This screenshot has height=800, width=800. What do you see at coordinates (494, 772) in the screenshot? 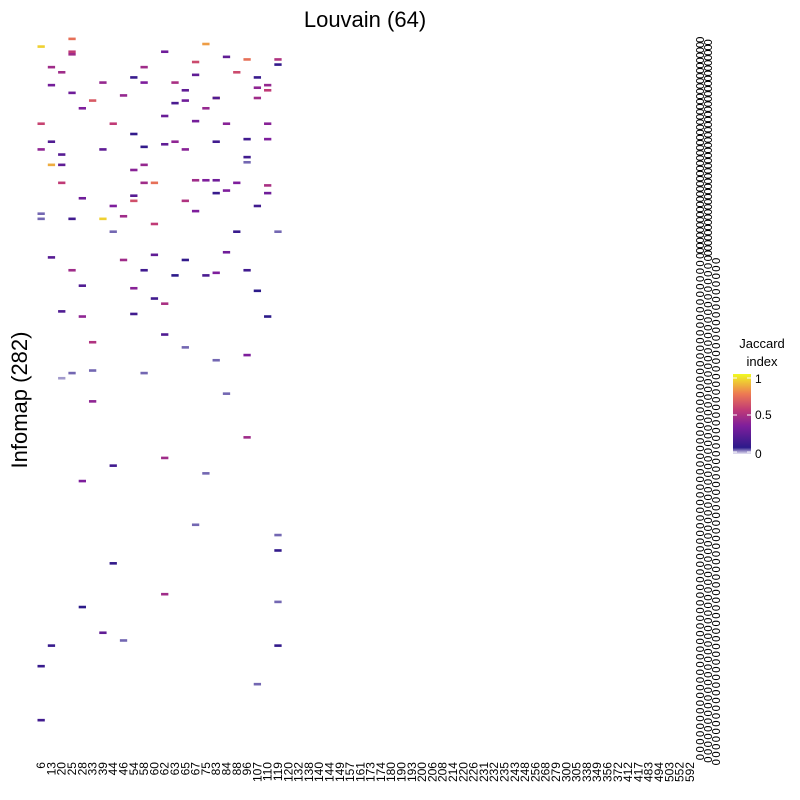
I see `x-tick-label: 232` at bounding box center [494, 772].